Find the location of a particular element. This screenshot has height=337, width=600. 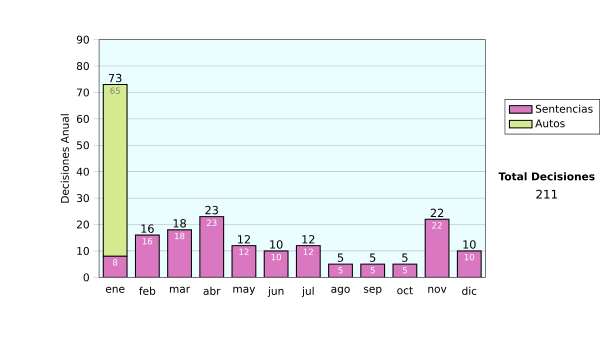

x-tick-label: oct is located at coordinates (405, 290).